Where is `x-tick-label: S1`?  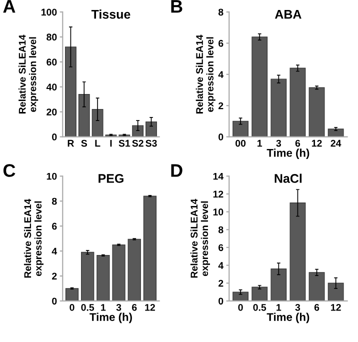 x-tick-label: S1 is located at coordinates (124, 143).